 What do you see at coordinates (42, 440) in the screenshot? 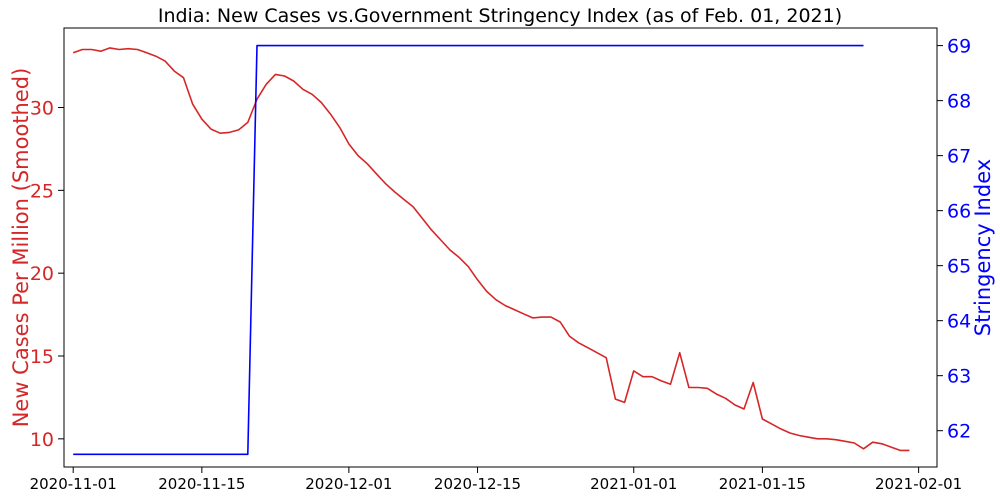
I see `left-tick-label: 10` at bounding box center [42, 440].